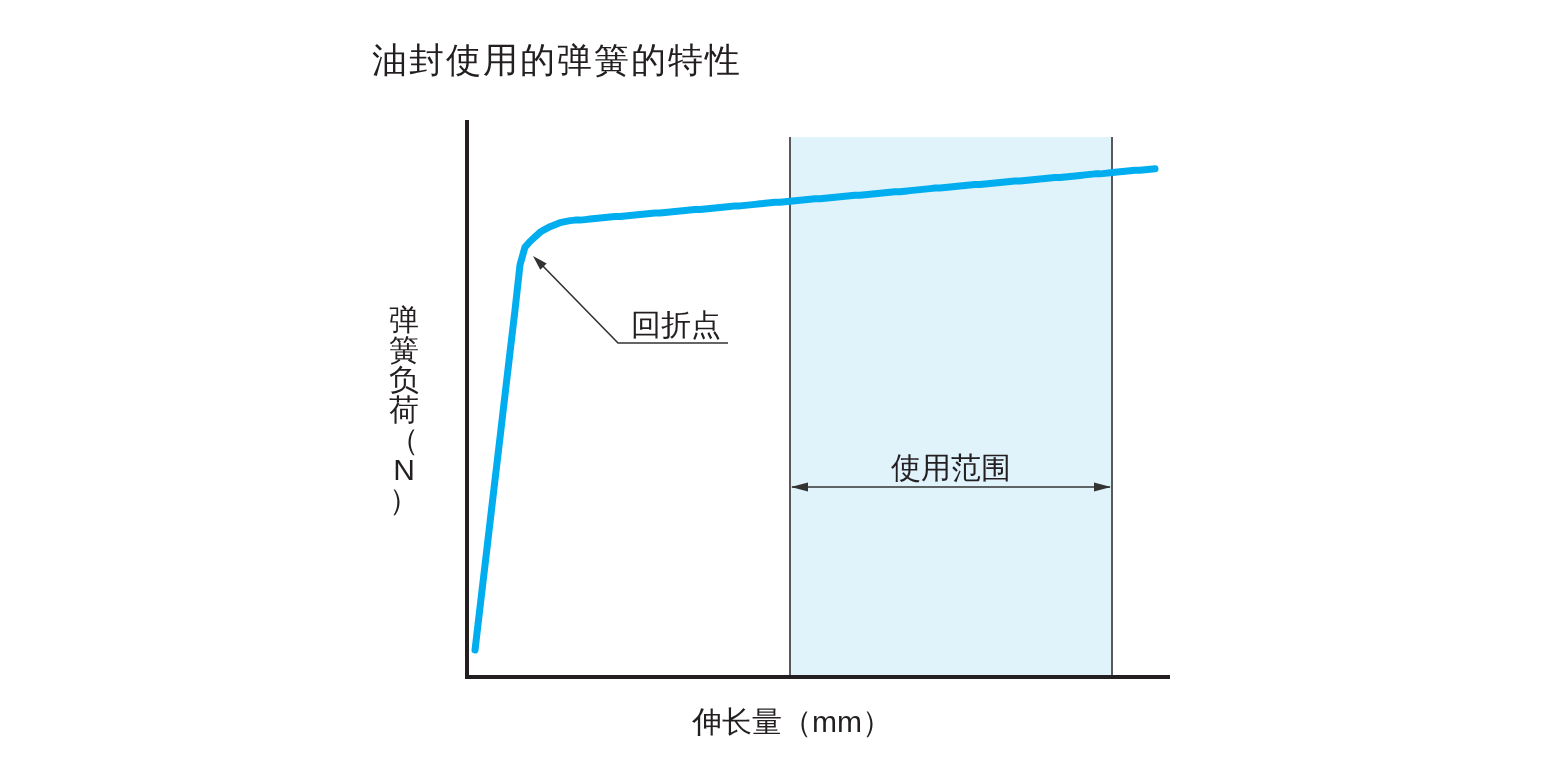 The height and width of the screenshot is (770, 1550). I want to click on chart-title: 油封使用的弹簧的特性, so click(557, 59).